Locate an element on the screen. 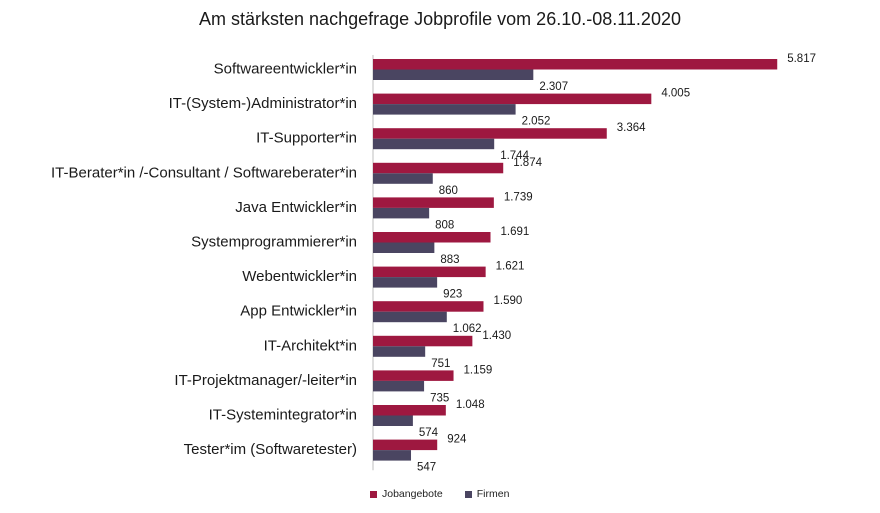 This screenshot has width=880, height=513. category-label: Tester*im (Softwaretester) is located at coordinates (270, 449).